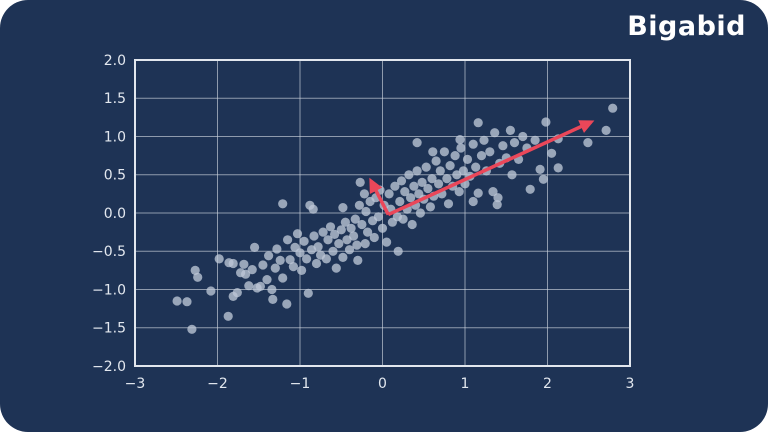 This screenshot has height=432, width=768. I want to click on x-tick-label: −3, so click(135, 384).